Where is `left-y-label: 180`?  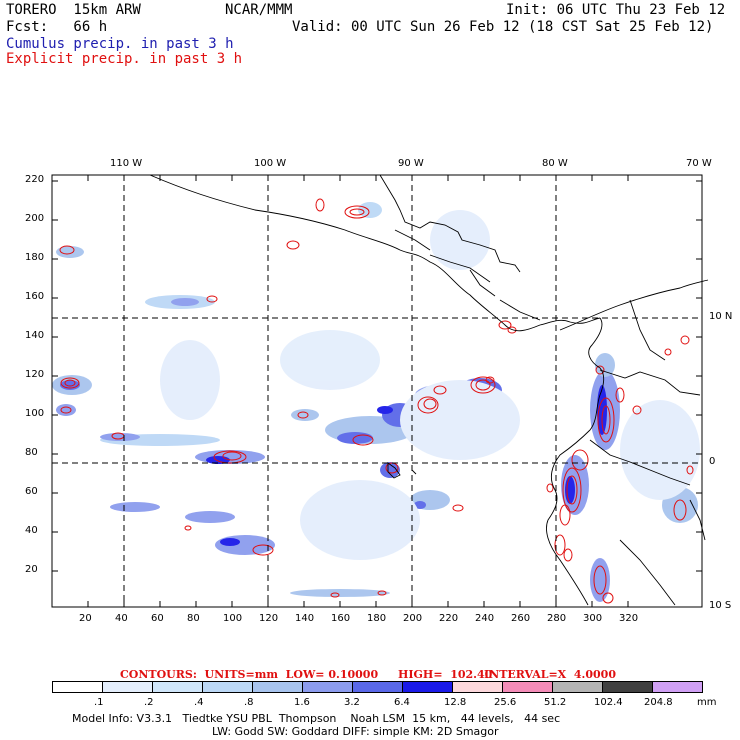 left-y-label: 180 is located at coordinates (35, 257).